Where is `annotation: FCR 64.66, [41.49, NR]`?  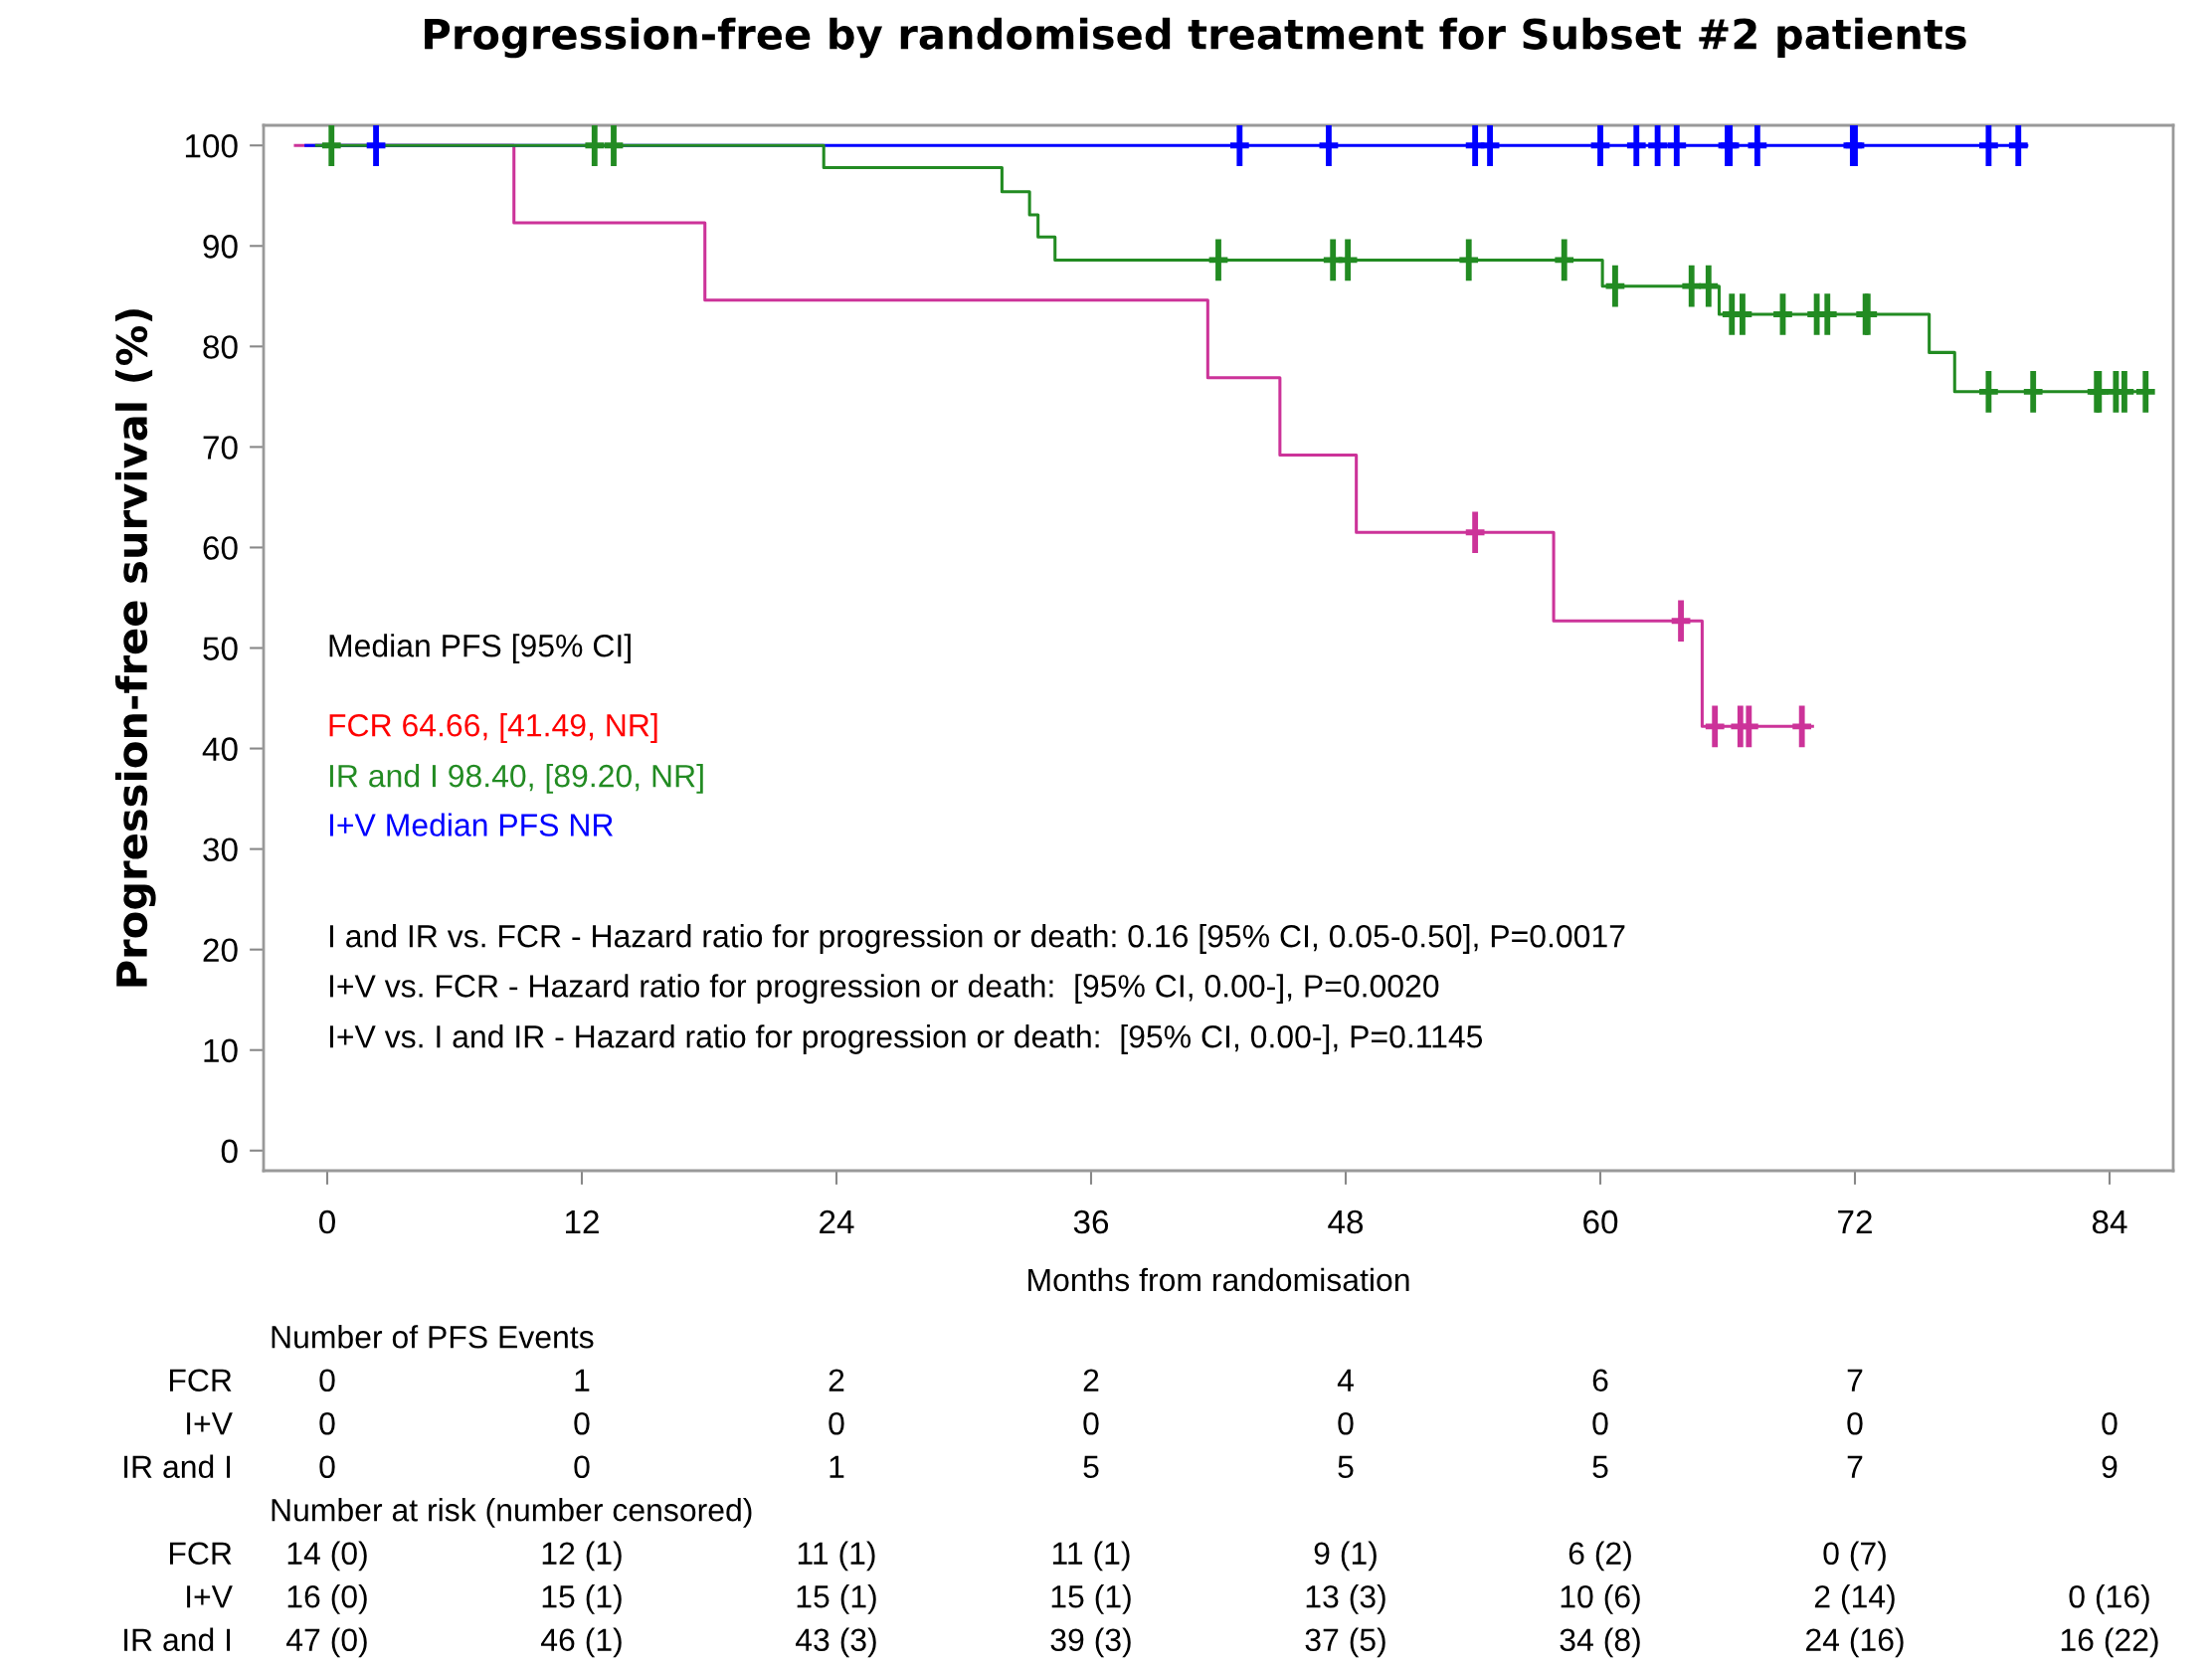 annotation: FCR 64.66, [41.49, NR] is located at coordinates (493, 728).